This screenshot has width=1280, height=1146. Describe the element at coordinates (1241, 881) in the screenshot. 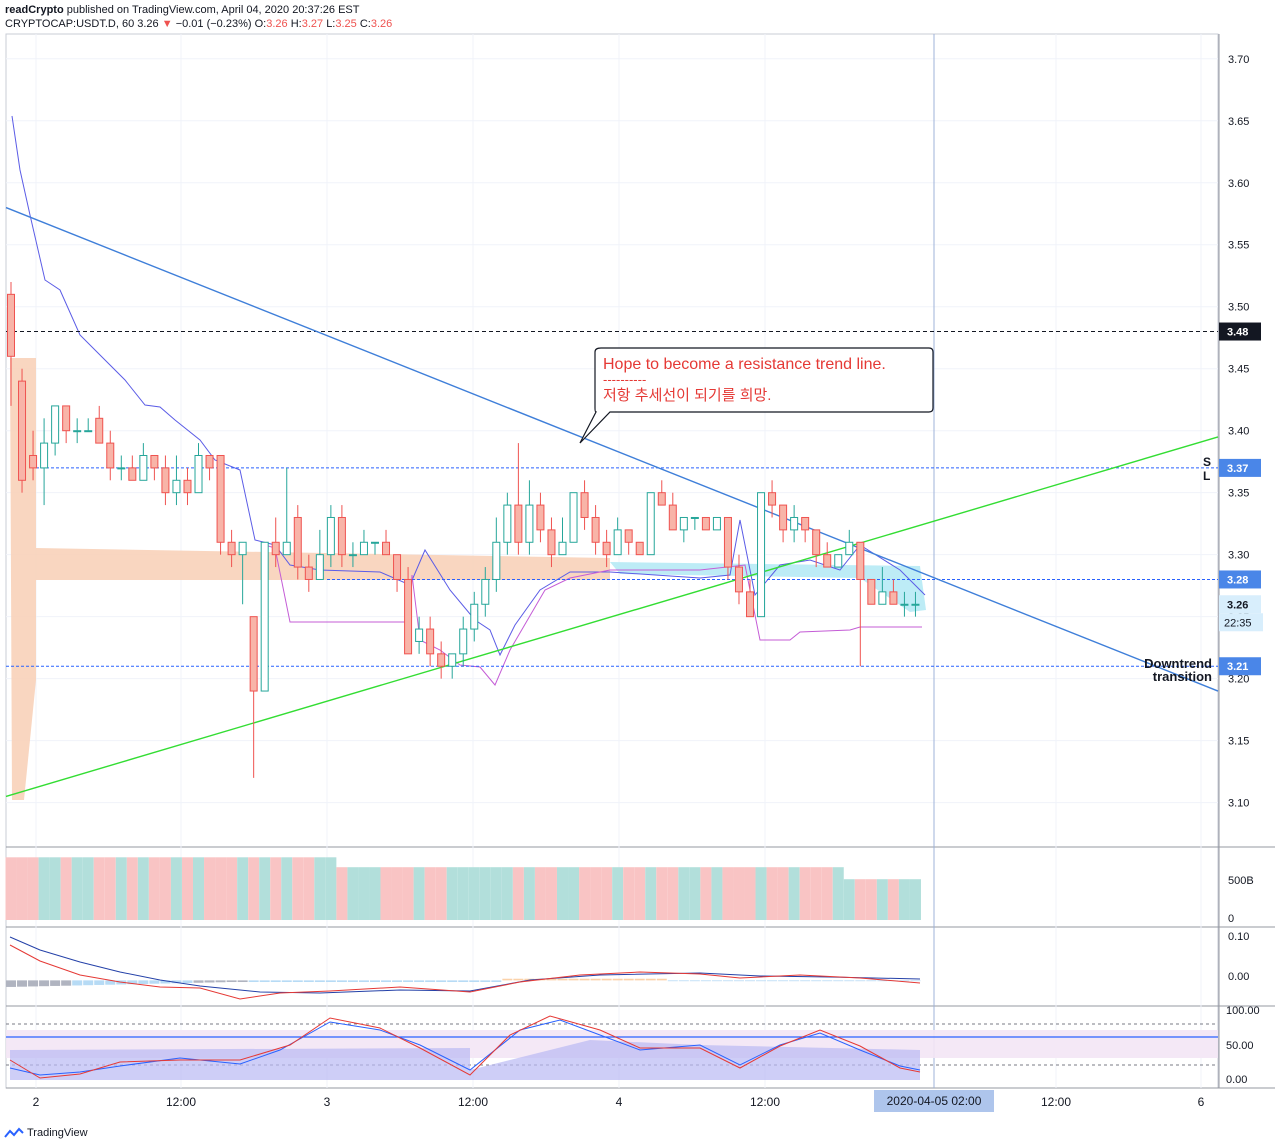

I see `volume-tick-label: 500B` at that location.